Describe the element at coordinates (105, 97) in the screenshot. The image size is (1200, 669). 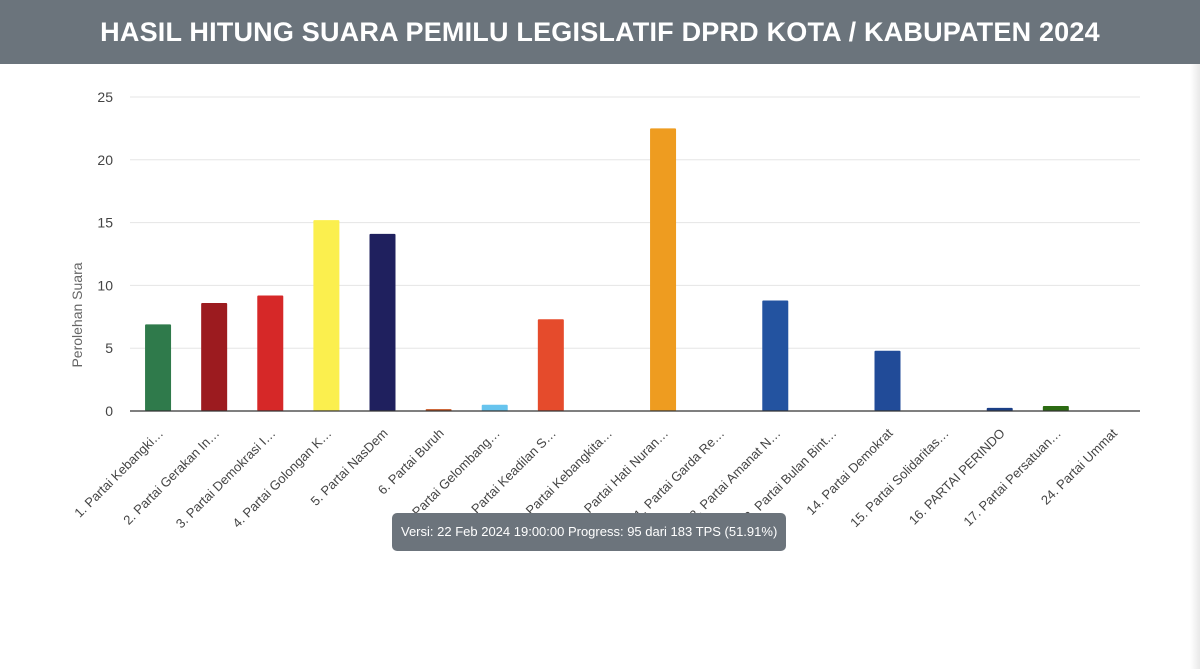
I see `y-tick-label: 25` at that location.